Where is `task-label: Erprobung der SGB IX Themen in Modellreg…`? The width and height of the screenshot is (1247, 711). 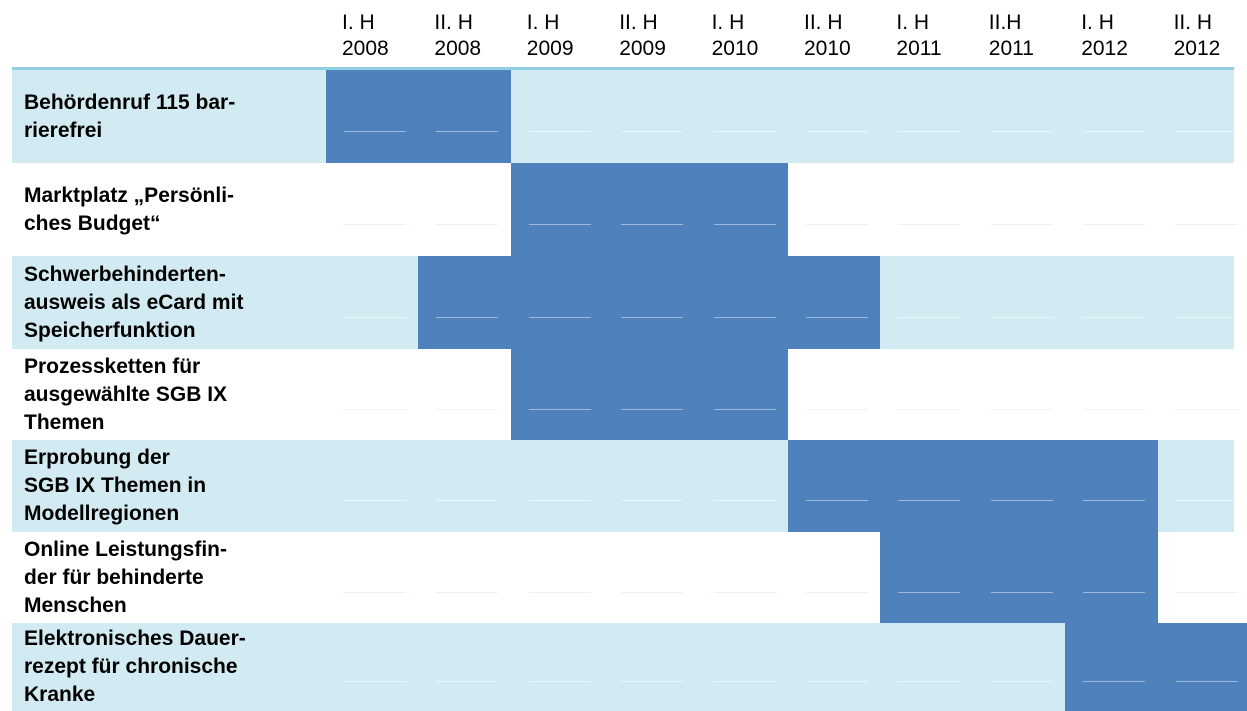
task-label: Erprobung der SGB IX Themen in Modellreg… is located at coordinates (115, 485).